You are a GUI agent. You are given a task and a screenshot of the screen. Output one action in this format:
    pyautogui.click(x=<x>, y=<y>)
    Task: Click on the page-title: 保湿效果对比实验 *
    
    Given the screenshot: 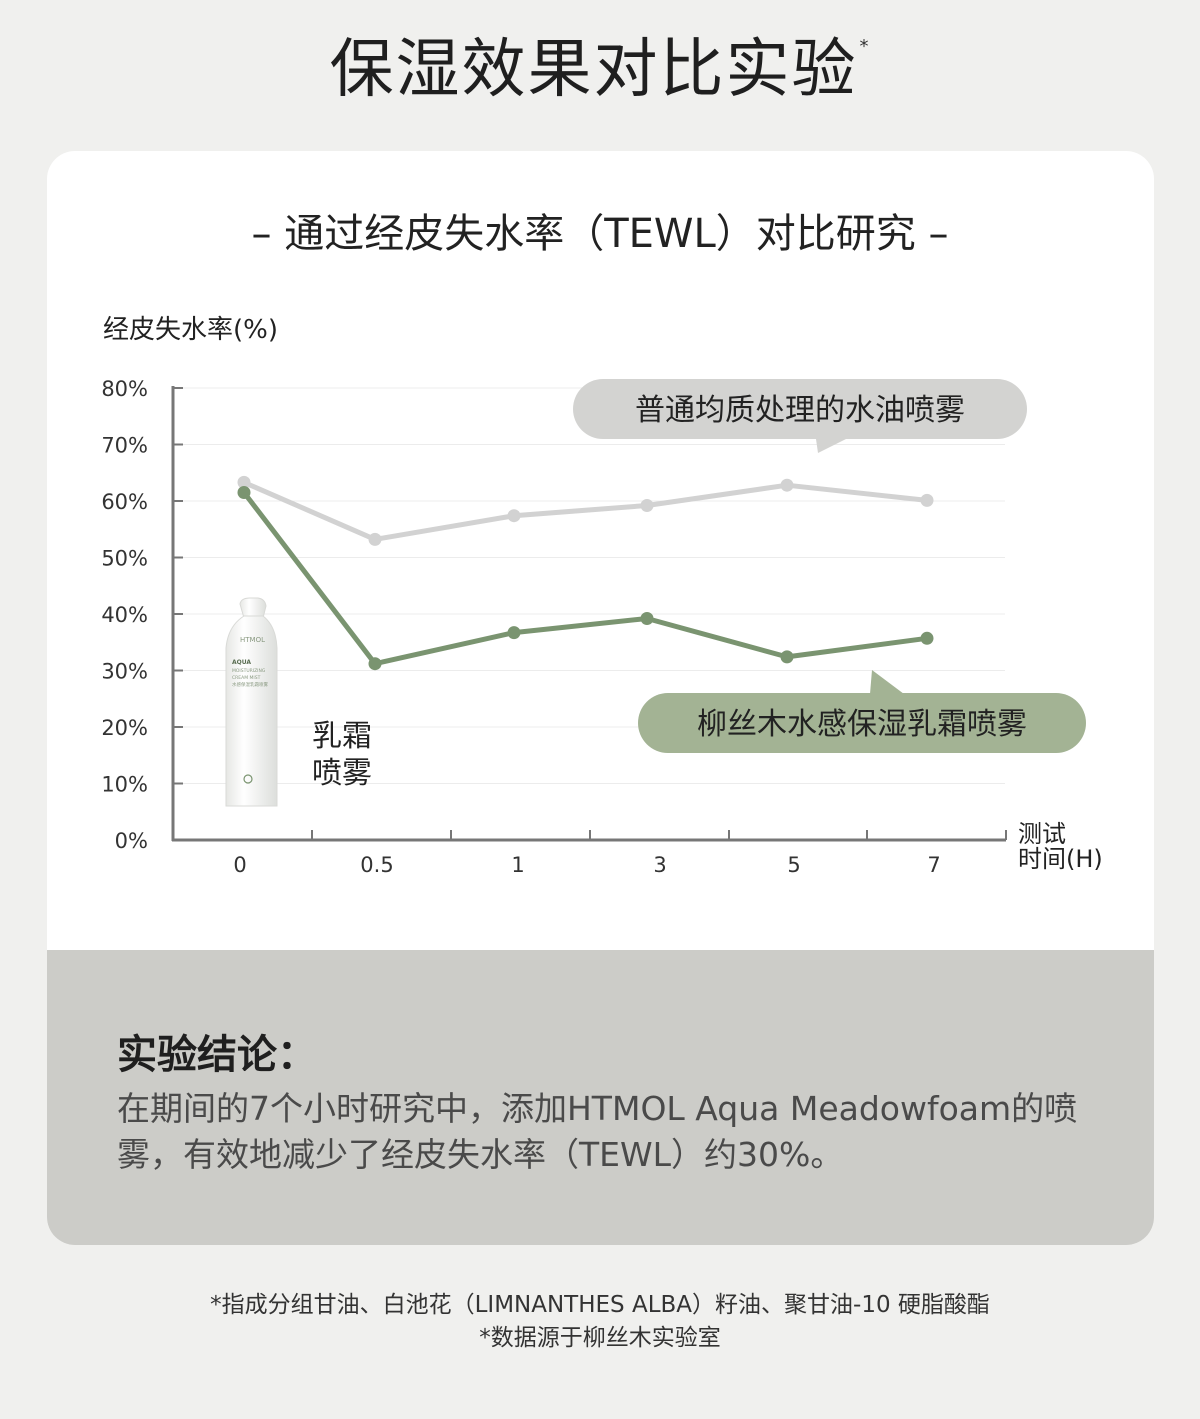 What is the action you would take?
    pyautogui.click(x=600, y=70)
    